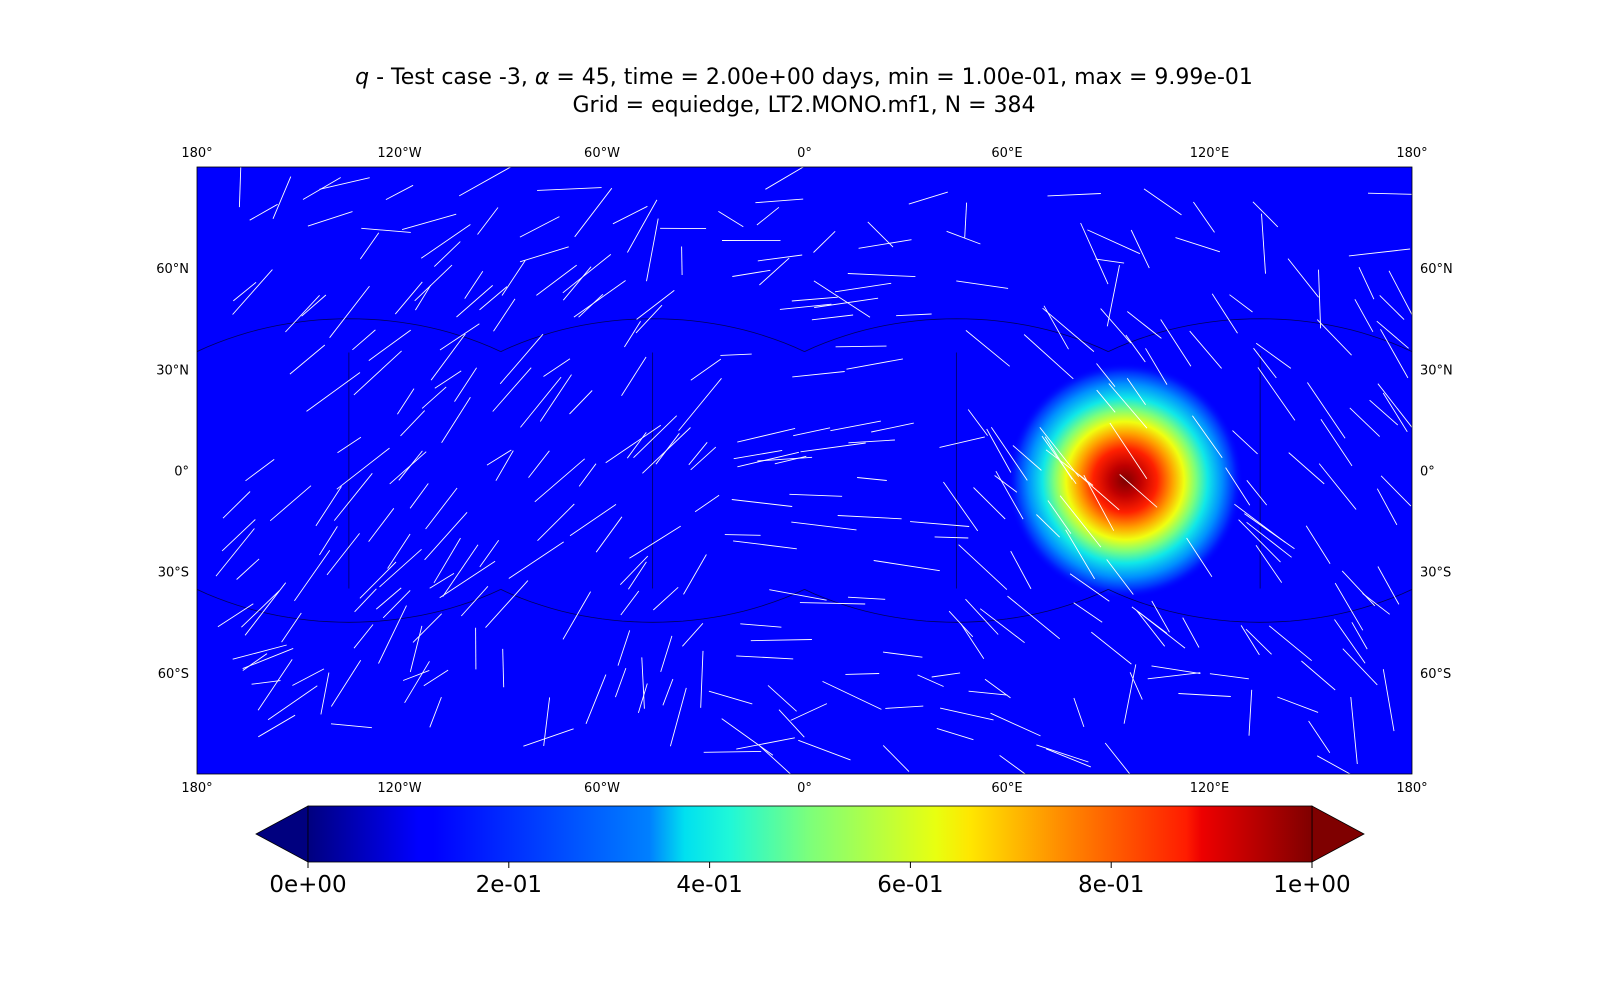 Image resolution: width=1600 pixels, height=1000 pixels. What do you see at coordinates (172, 269) in the screenshot?
I see `y-tick-label-left: 60°N` at bounding box center [172, 269].